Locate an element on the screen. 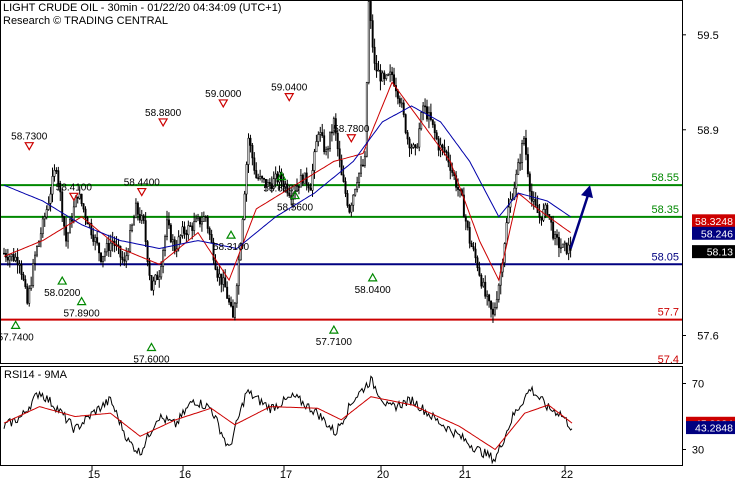 The image size is (735, 480). marker-label-16: 58.0400 is located at coordinates (373, 290).